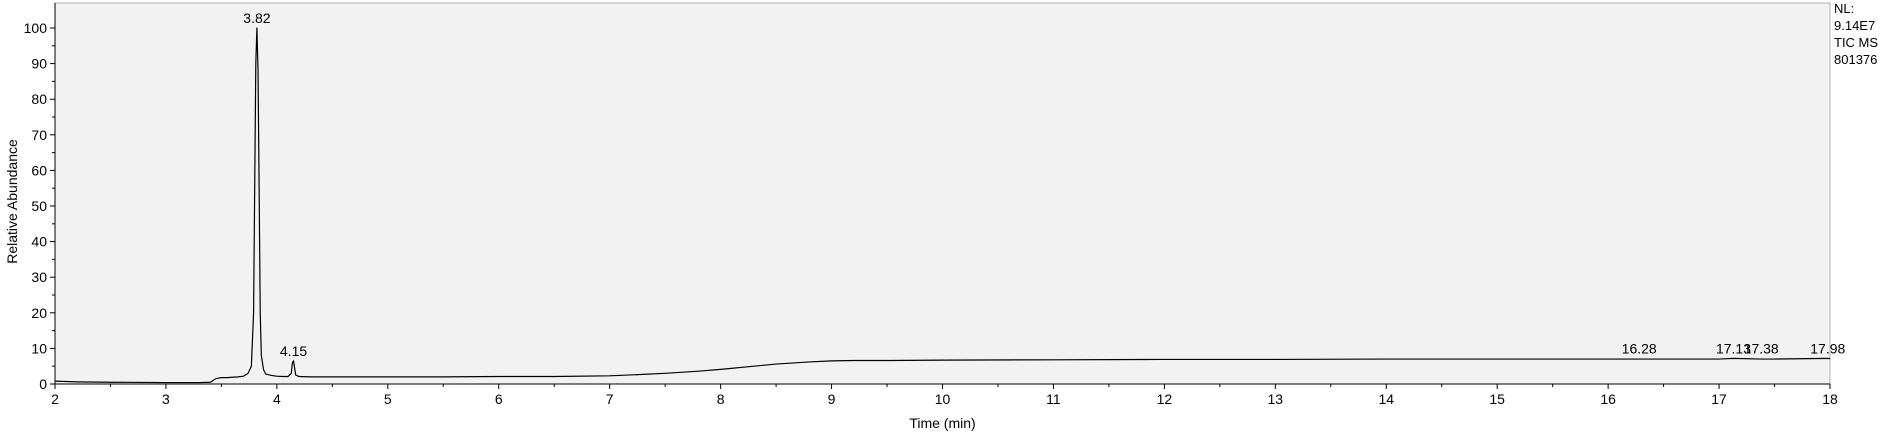 The height and width of the screenshot is (434, 1882). I want to click on x-tick-label: 18, so click(1830, 399).